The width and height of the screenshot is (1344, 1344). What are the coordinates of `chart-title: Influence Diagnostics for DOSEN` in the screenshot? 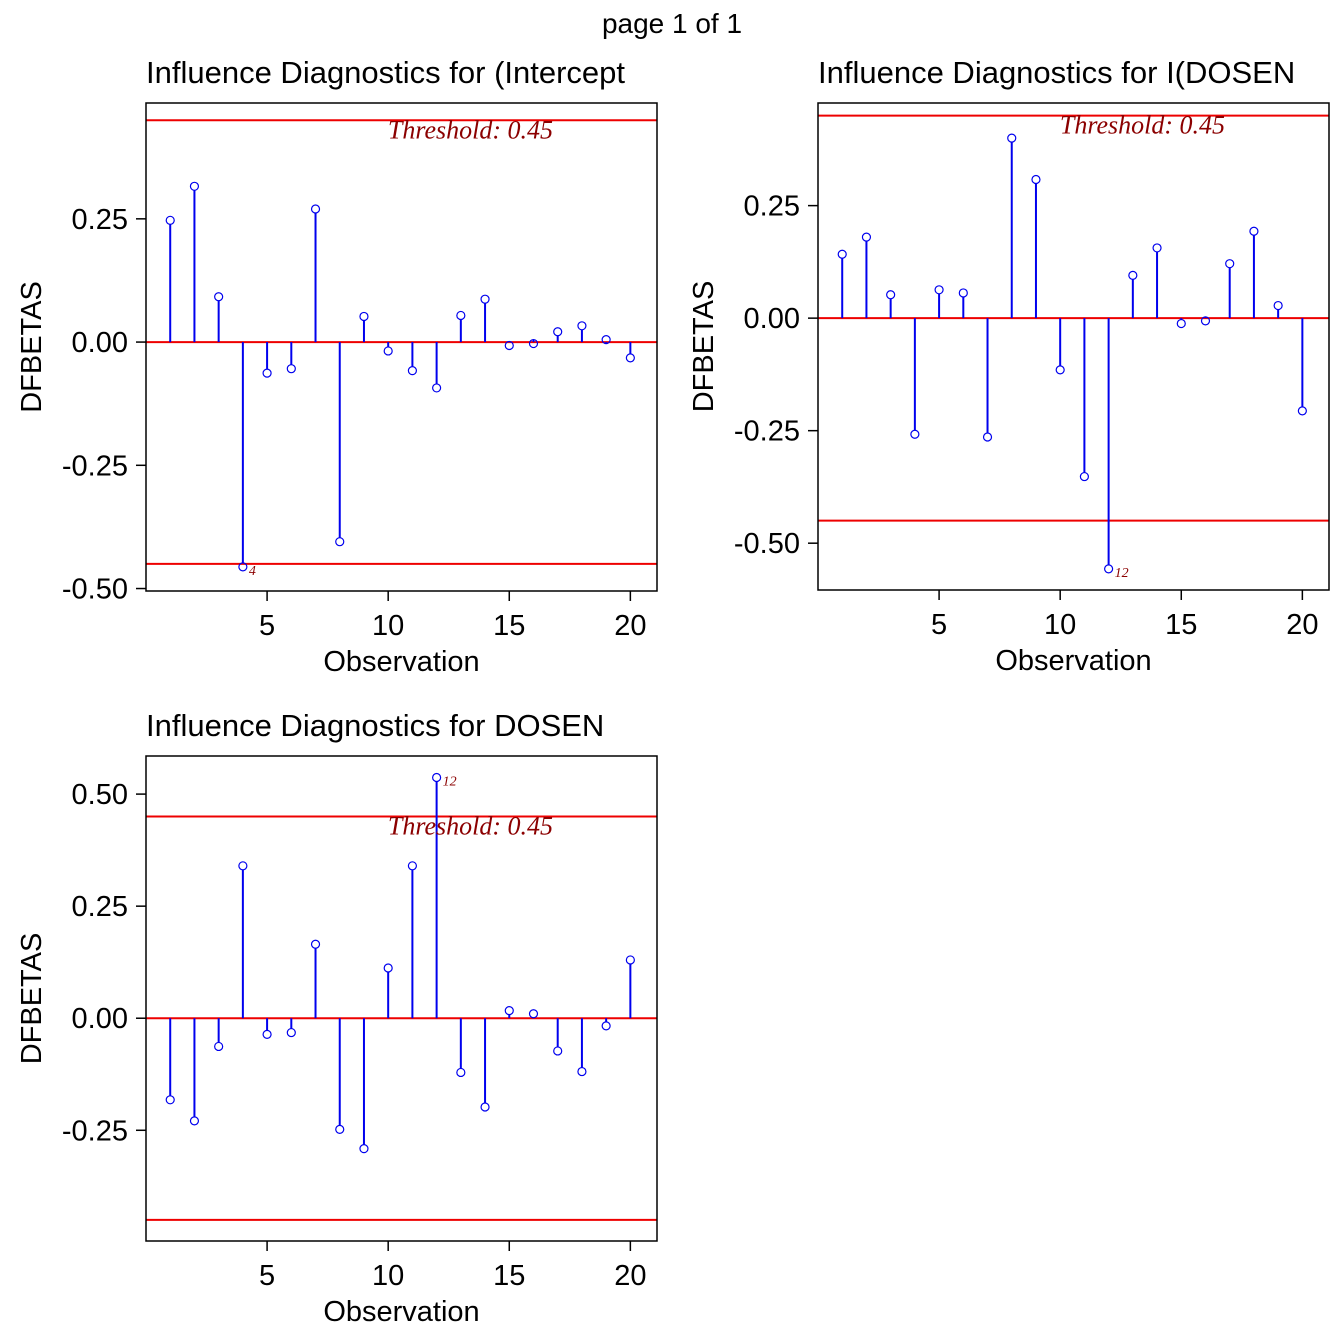 It's located at (375, 725).